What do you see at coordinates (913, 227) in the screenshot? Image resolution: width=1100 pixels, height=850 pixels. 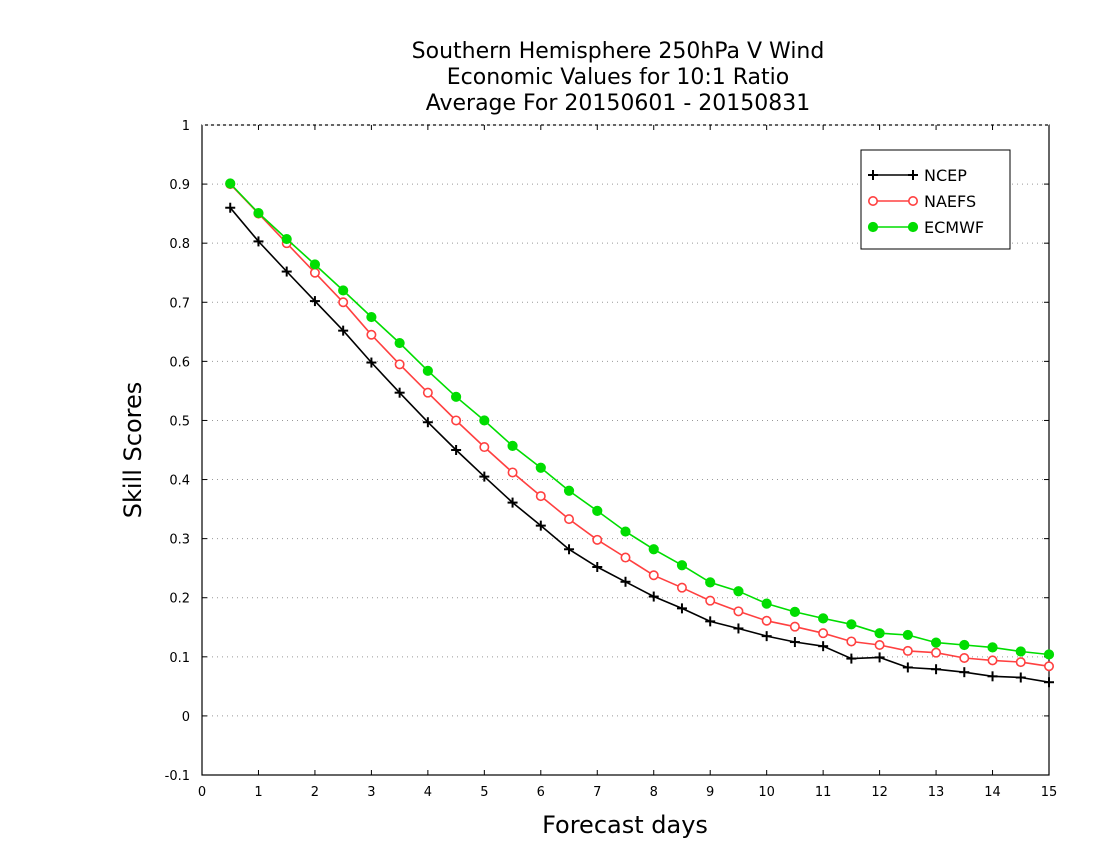 I see `legend-marker-ecmwf` at bounding box center [913, 227].